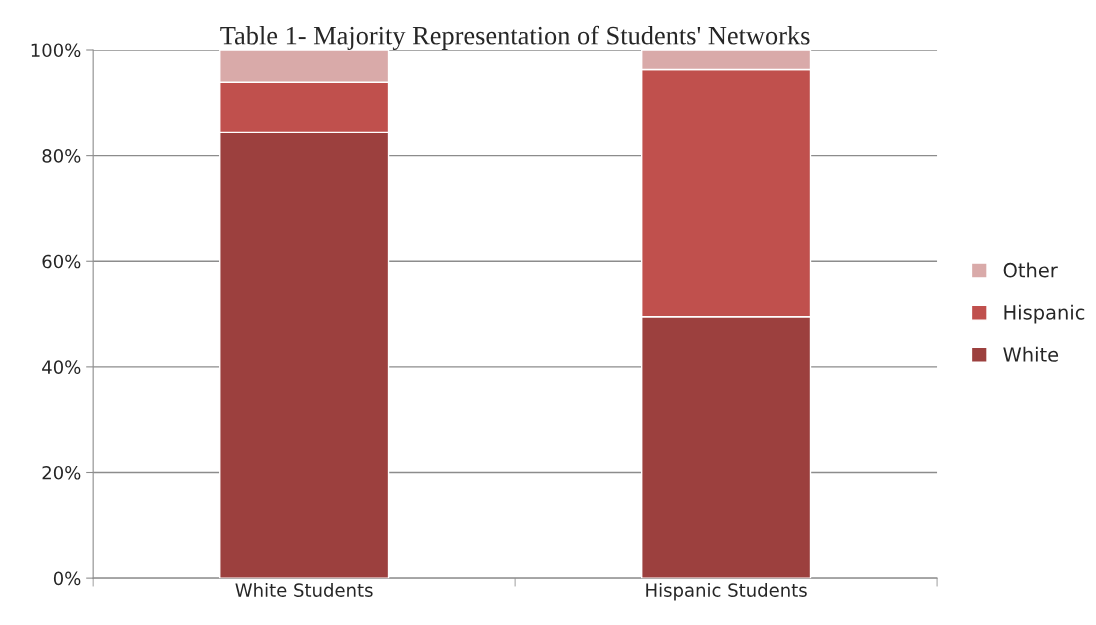  Describe the element at coordinates (1044, 314) in the screenshot. I see `legend-label: Hispanic` at that location.